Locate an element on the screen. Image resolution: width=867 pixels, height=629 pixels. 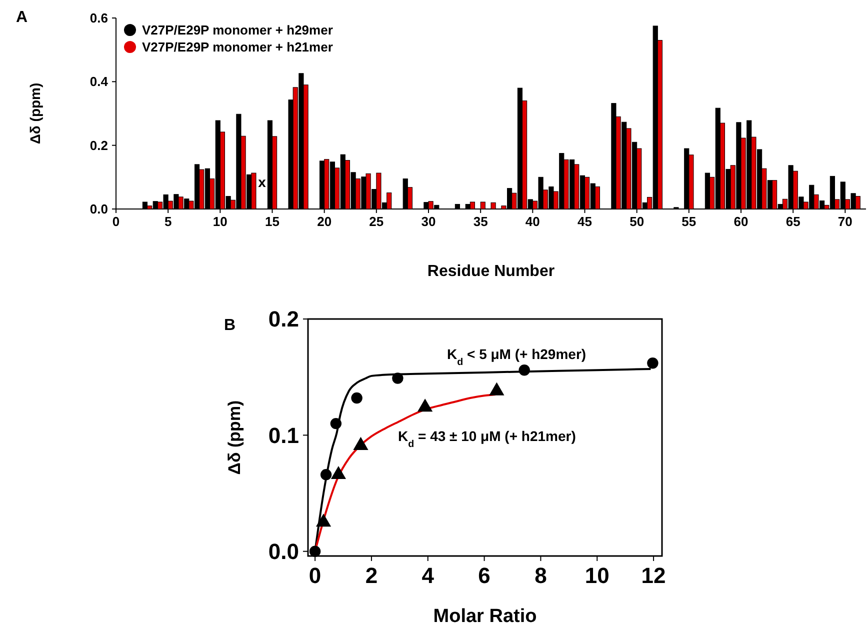
x-tick-label: 35 is located at coordinates (480, 221).